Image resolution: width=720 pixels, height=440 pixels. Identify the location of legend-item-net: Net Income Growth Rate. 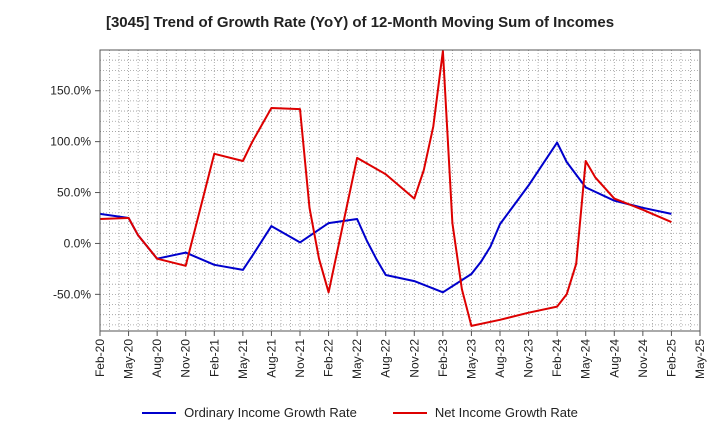
(485, 412).